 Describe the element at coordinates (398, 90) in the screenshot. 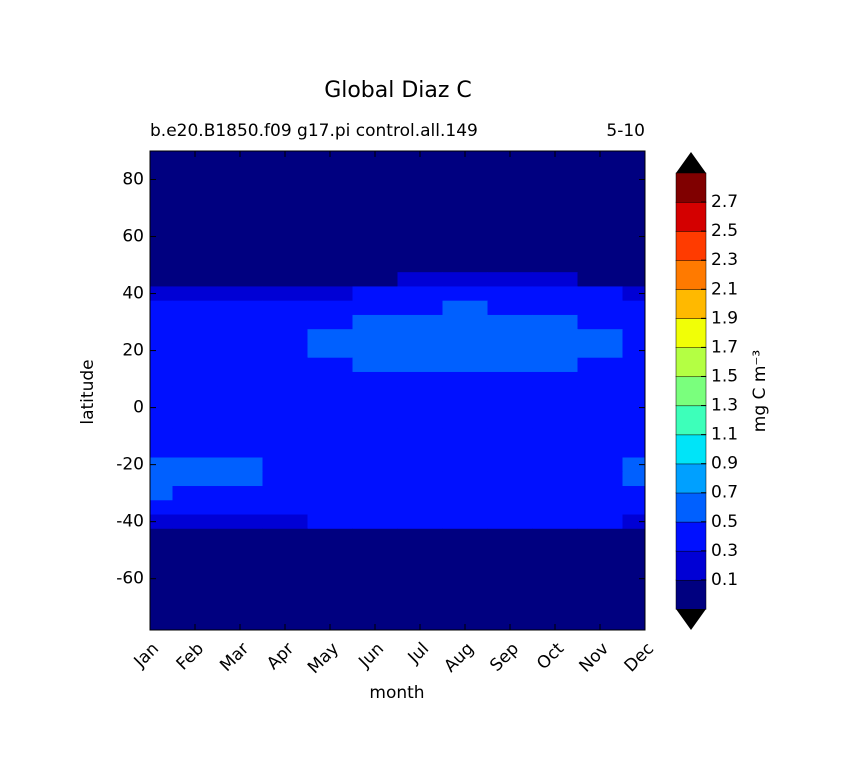

I see `chart-title: Global Diaz C` at that location.